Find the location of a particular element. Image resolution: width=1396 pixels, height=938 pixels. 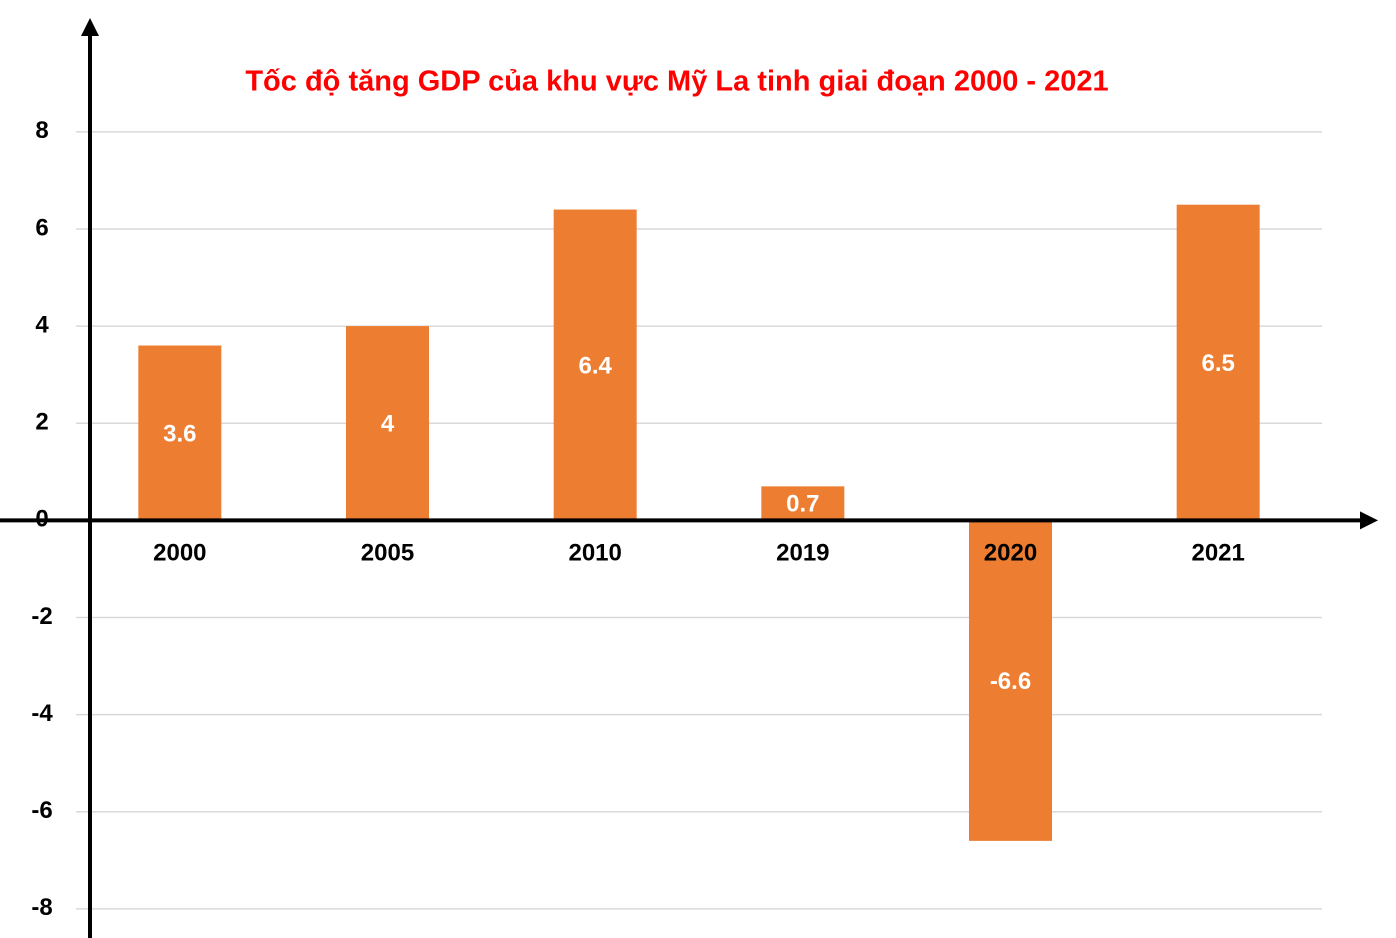

value-label: 6.5 is located at coordinates (1217, 363).